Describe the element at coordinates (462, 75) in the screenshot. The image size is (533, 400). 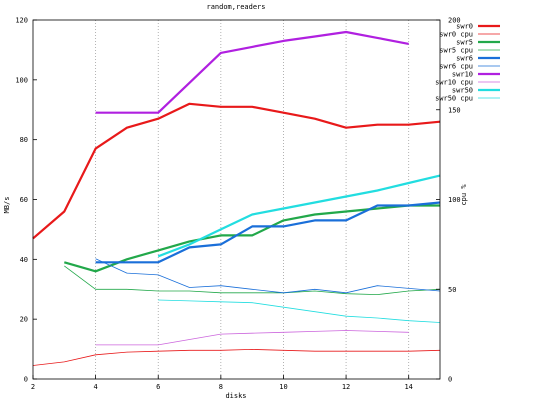
I see `legend-label: swr10` at that location.